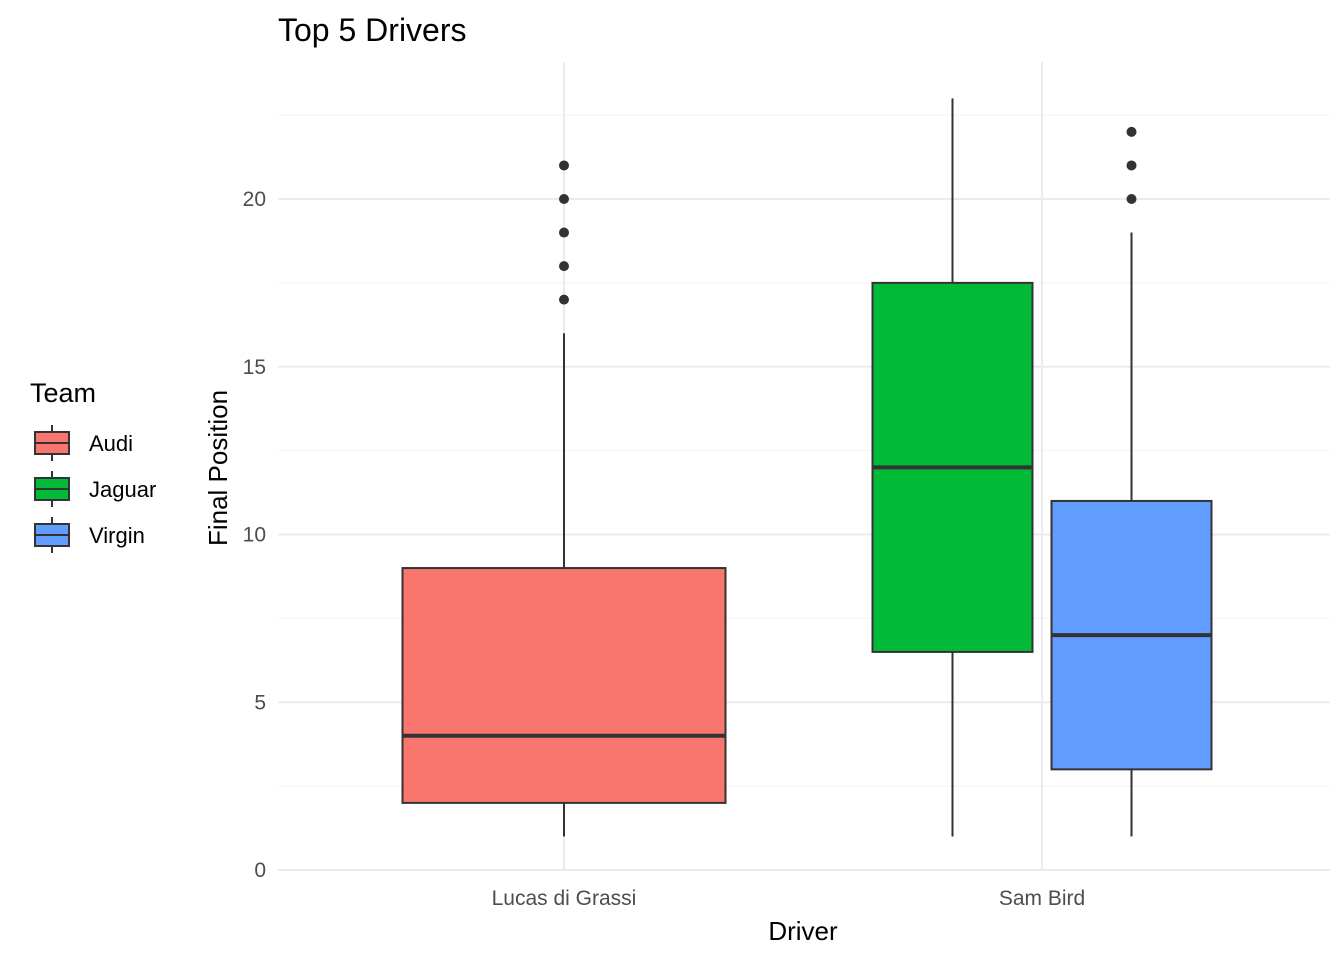 This screenshot has height=960, width=1344. What do you see at coordinates (63, 393) in the screenshot?
I see `legend-title: Team` at bounding box center [63, 393].